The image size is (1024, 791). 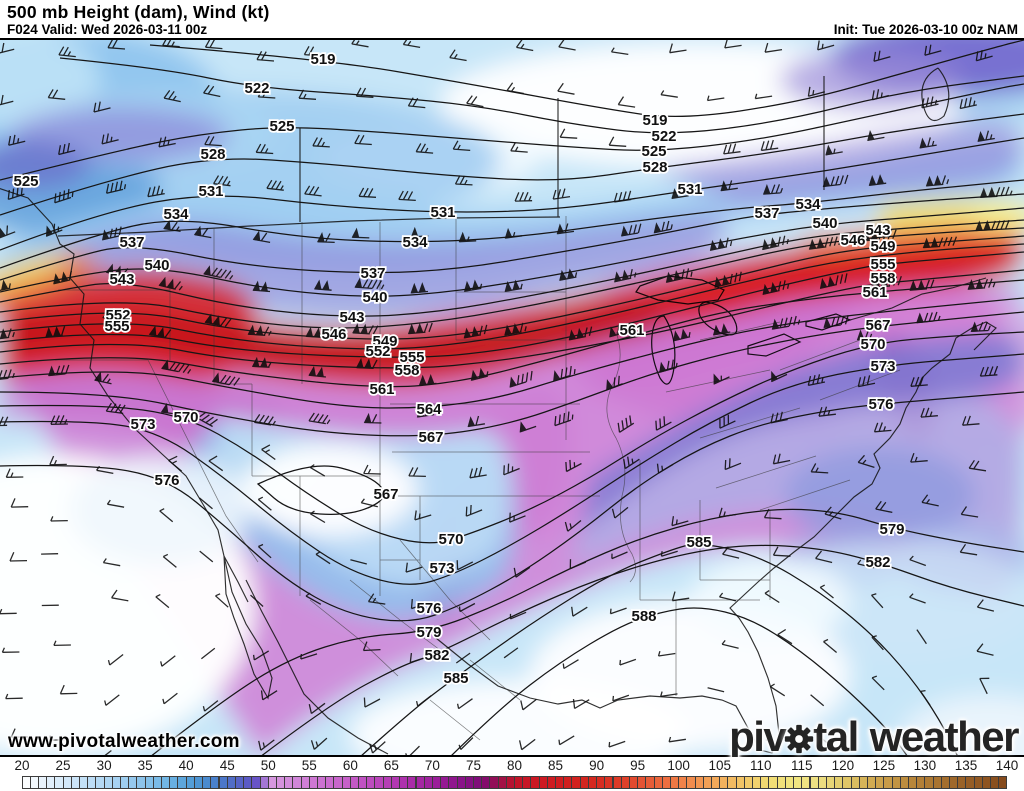 What do you see at coordinates (799, 739) in the screenshot?
I see `gear-icon` at bounding box center [799, 739].